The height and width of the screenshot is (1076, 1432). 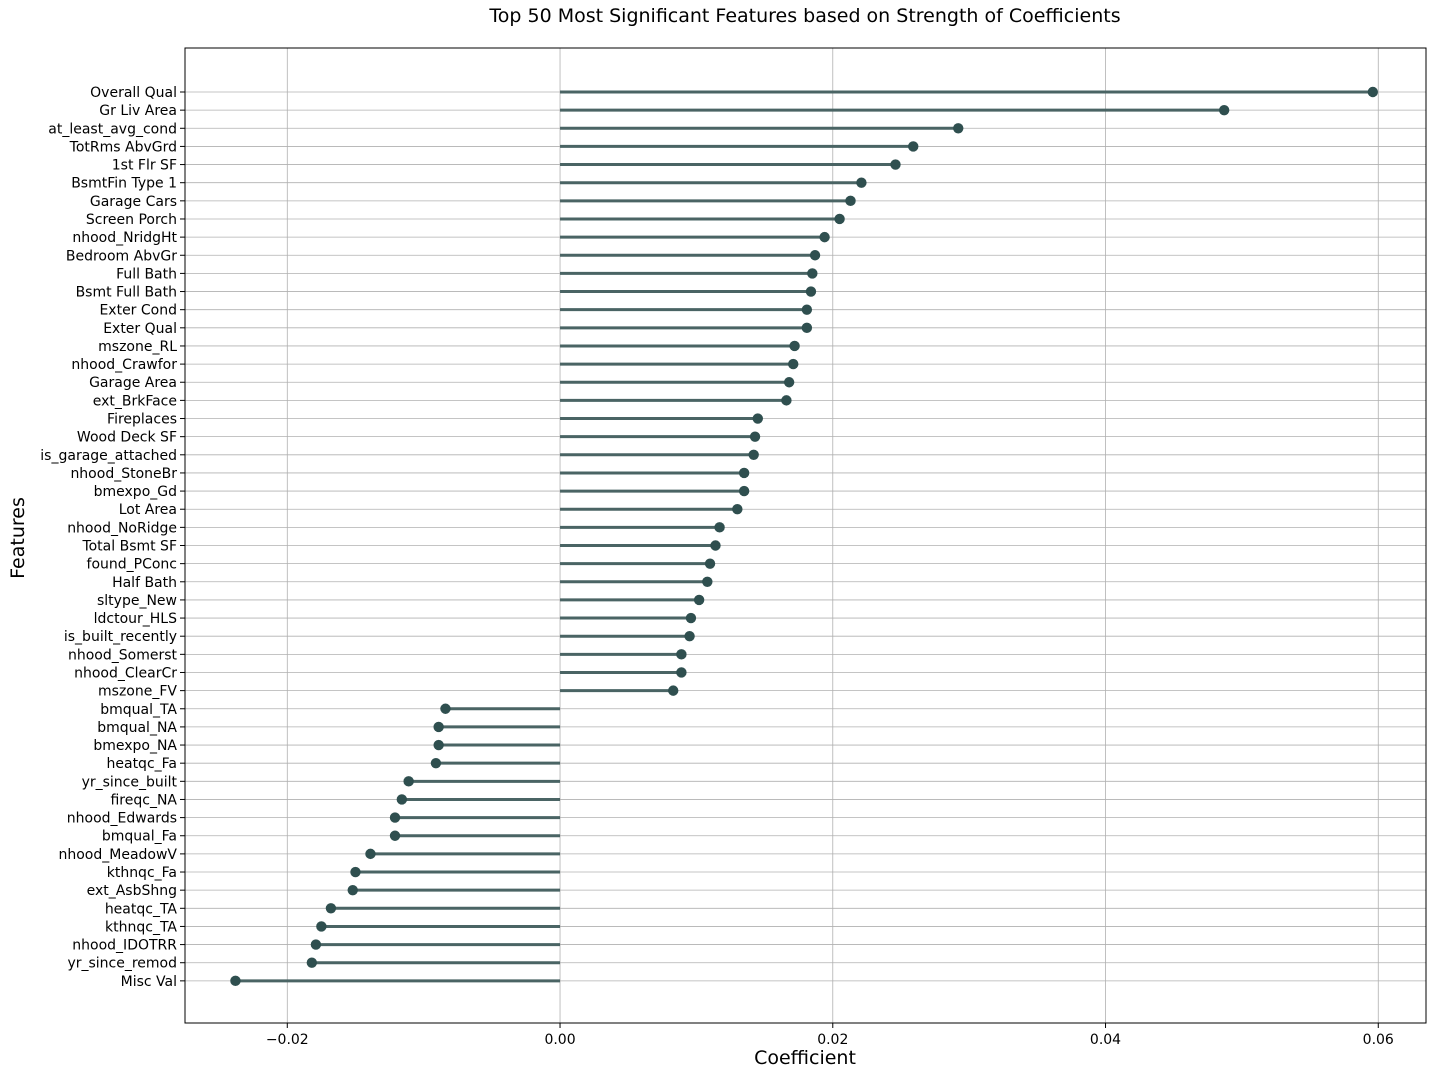 I want to click on y-tick-label: bmexpo_Gd, so click(x=135, y=492).